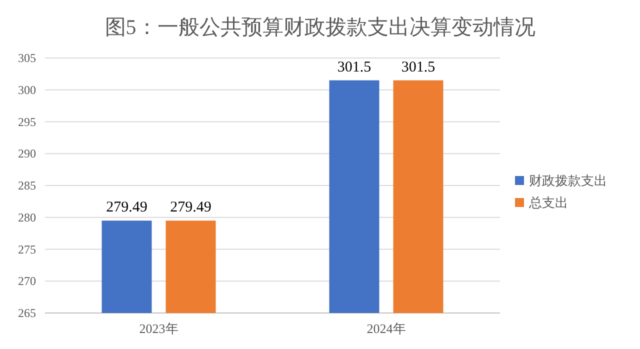 The height and width of the screenshot is (349, 640). I want to click on y-tick-label: 265, so click(27, 313).